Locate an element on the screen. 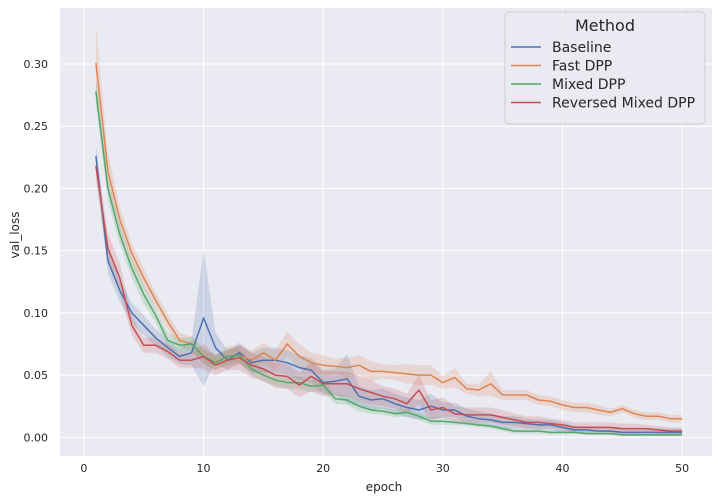 This screenshot has width=718, height=500. x-tick-label: 0 is located at coordinates (83, 468).